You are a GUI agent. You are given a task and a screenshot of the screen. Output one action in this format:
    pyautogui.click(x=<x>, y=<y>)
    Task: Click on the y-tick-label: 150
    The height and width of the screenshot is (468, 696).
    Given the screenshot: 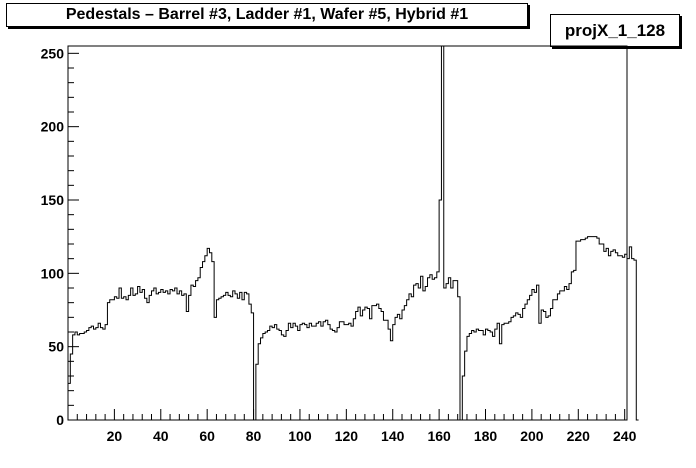 What is the action you would take?
    pyautogui.click(x=53, y=200)
    